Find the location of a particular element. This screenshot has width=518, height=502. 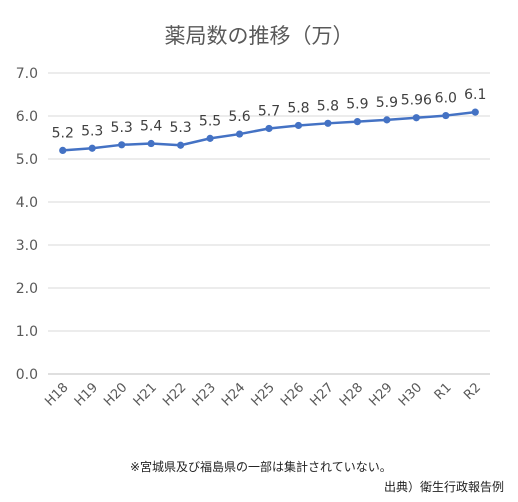

x-tick-label: H28 is located at coordinates (351, 394).